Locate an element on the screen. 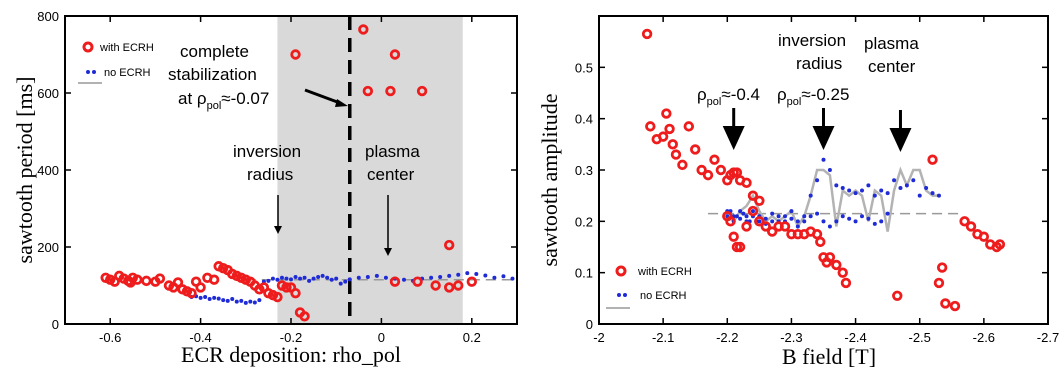 The height and width of the screenshot is (372, 1059). left-annot-stab-line1: complete is located at coordinates (214, 51).